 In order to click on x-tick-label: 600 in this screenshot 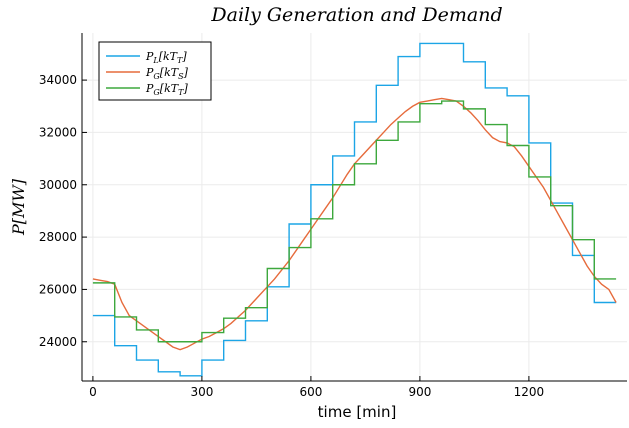, I will do `click(310, 392)`.